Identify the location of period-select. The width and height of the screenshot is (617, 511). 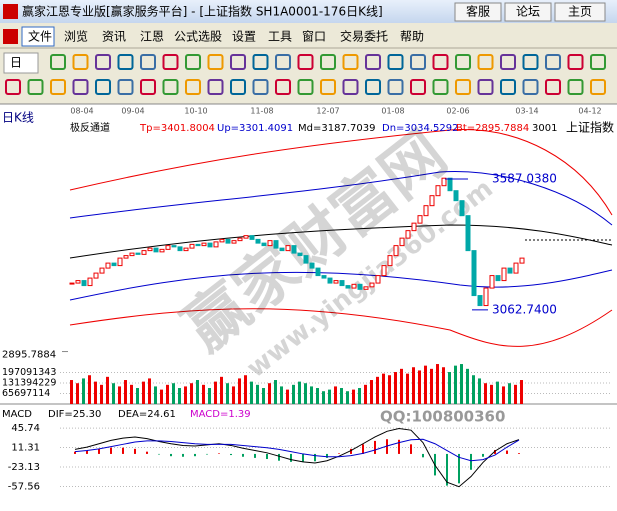
(21, 63).